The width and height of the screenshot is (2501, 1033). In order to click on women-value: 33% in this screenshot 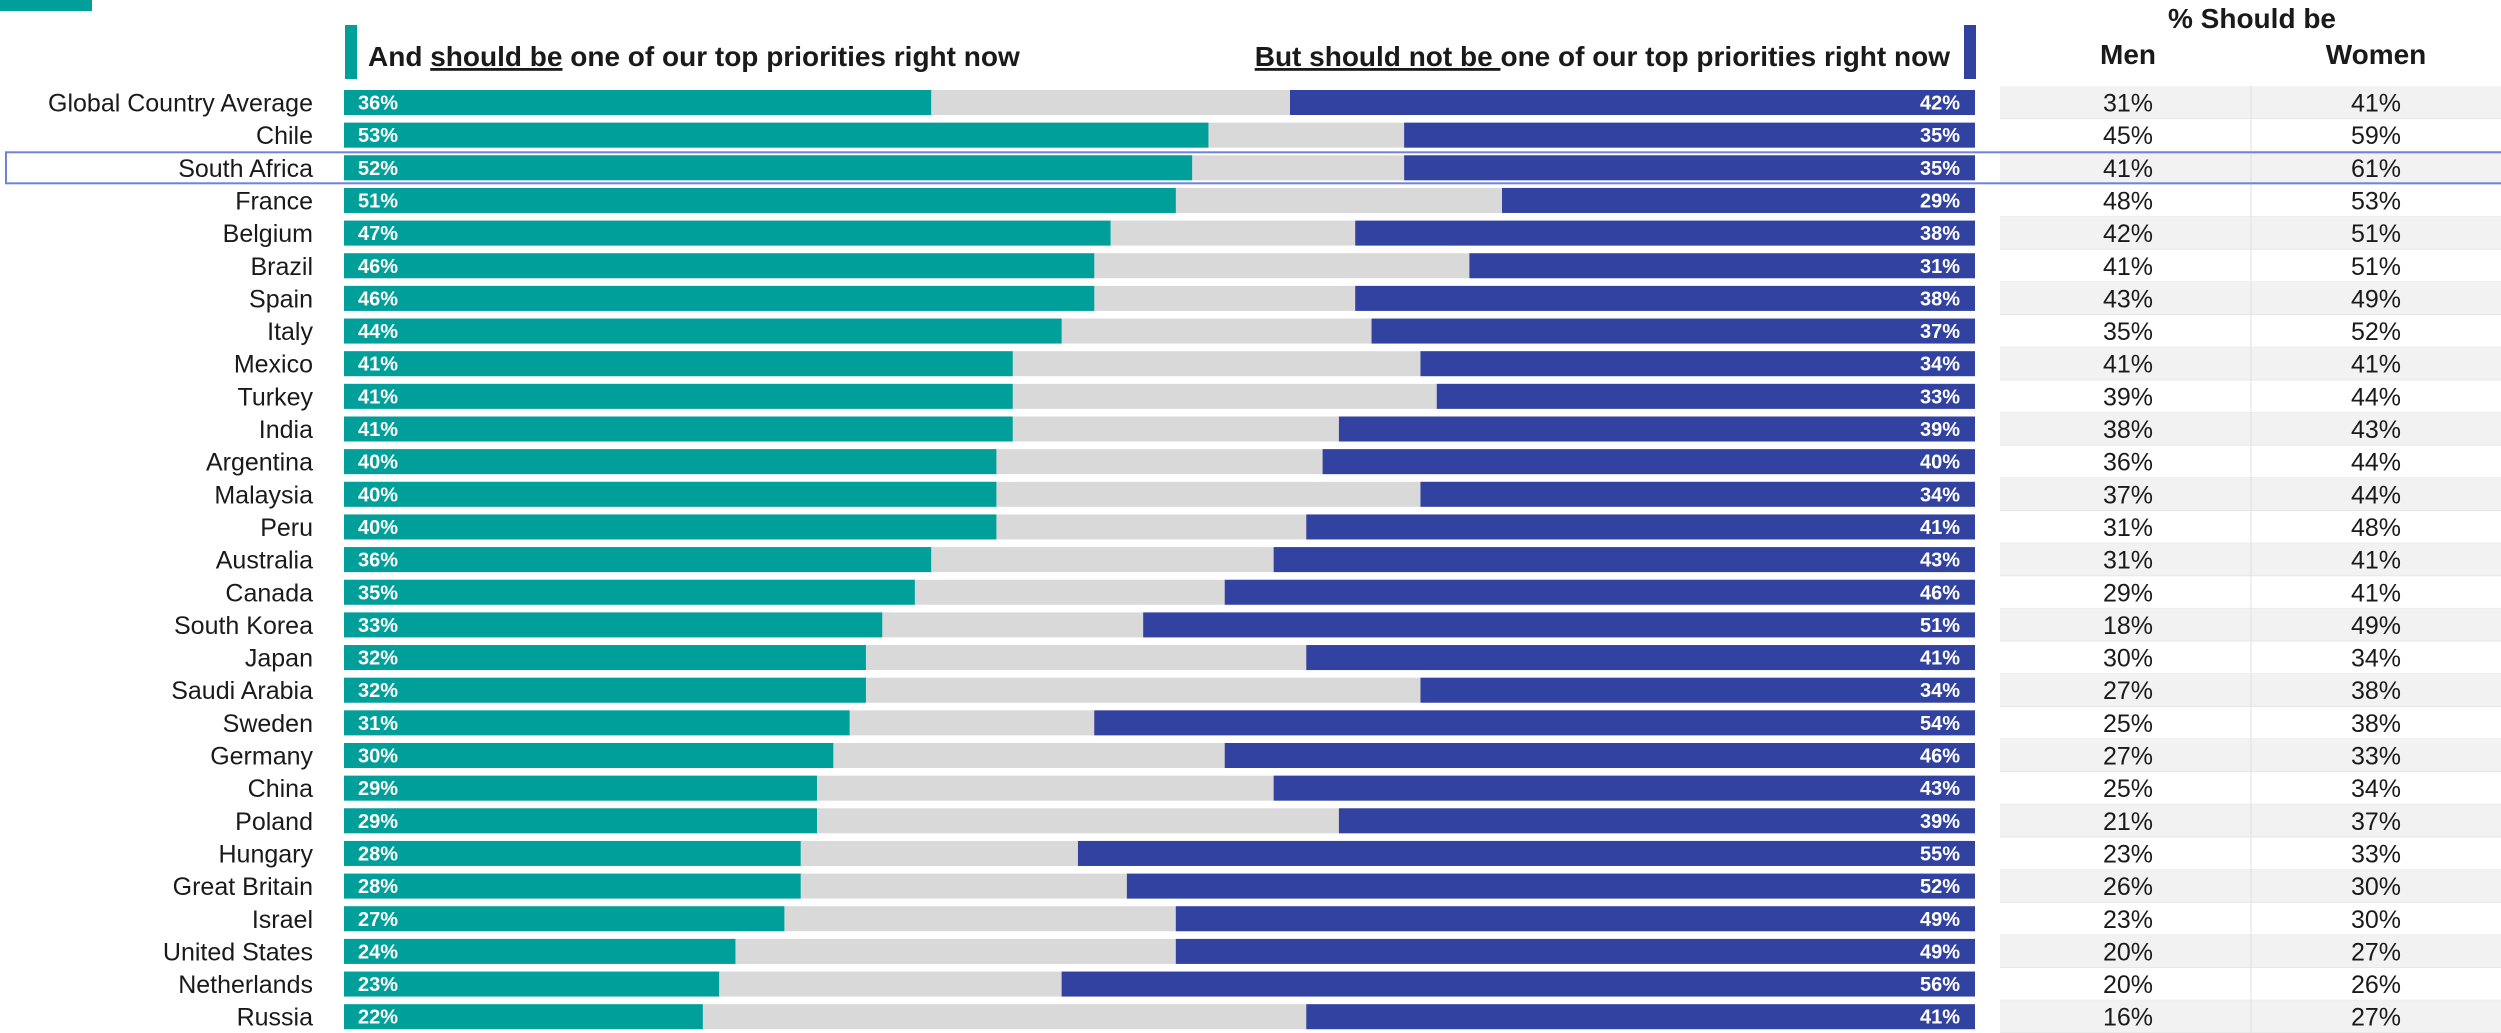, I will do `click(2376, 757)`.